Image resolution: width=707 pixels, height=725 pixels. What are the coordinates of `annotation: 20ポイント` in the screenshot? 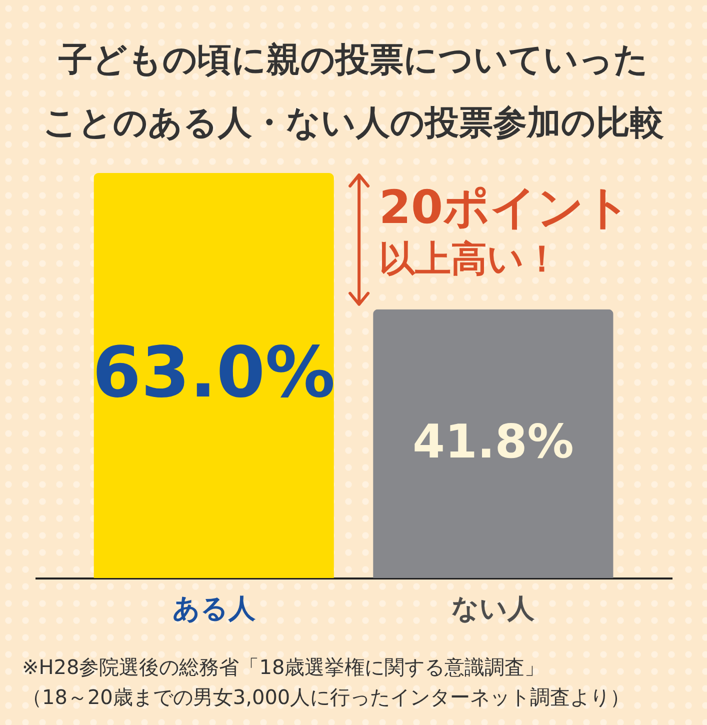 It's located at (505, 207).